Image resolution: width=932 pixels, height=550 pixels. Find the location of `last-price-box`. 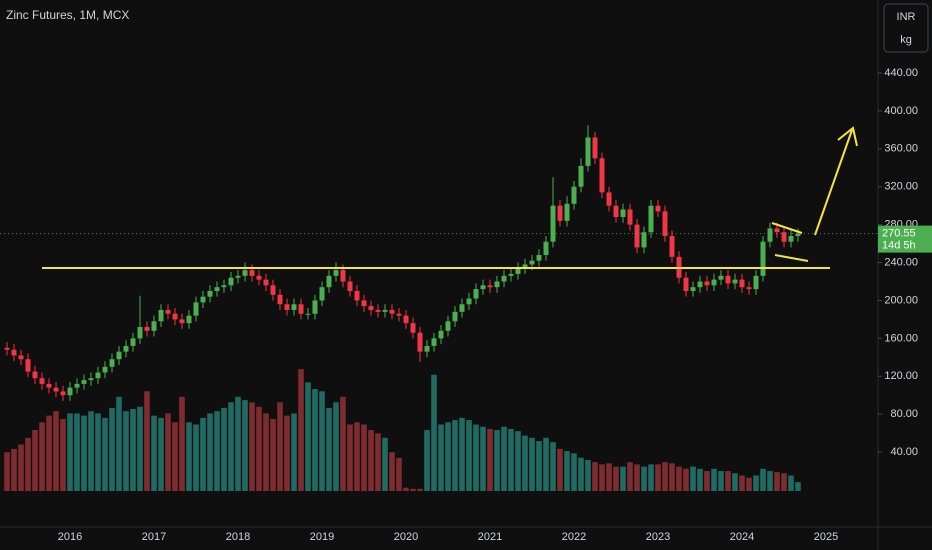

last-price-box is located at coordinates (905, 239).